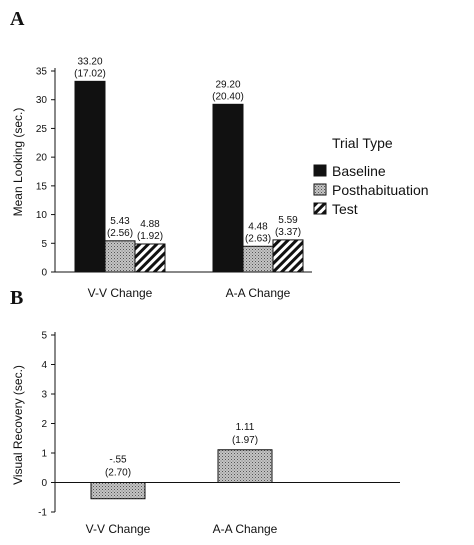 This screenshot has height=545, width=474. I want to click on chart-a-sd-label: (20.40), so click(228, 96).